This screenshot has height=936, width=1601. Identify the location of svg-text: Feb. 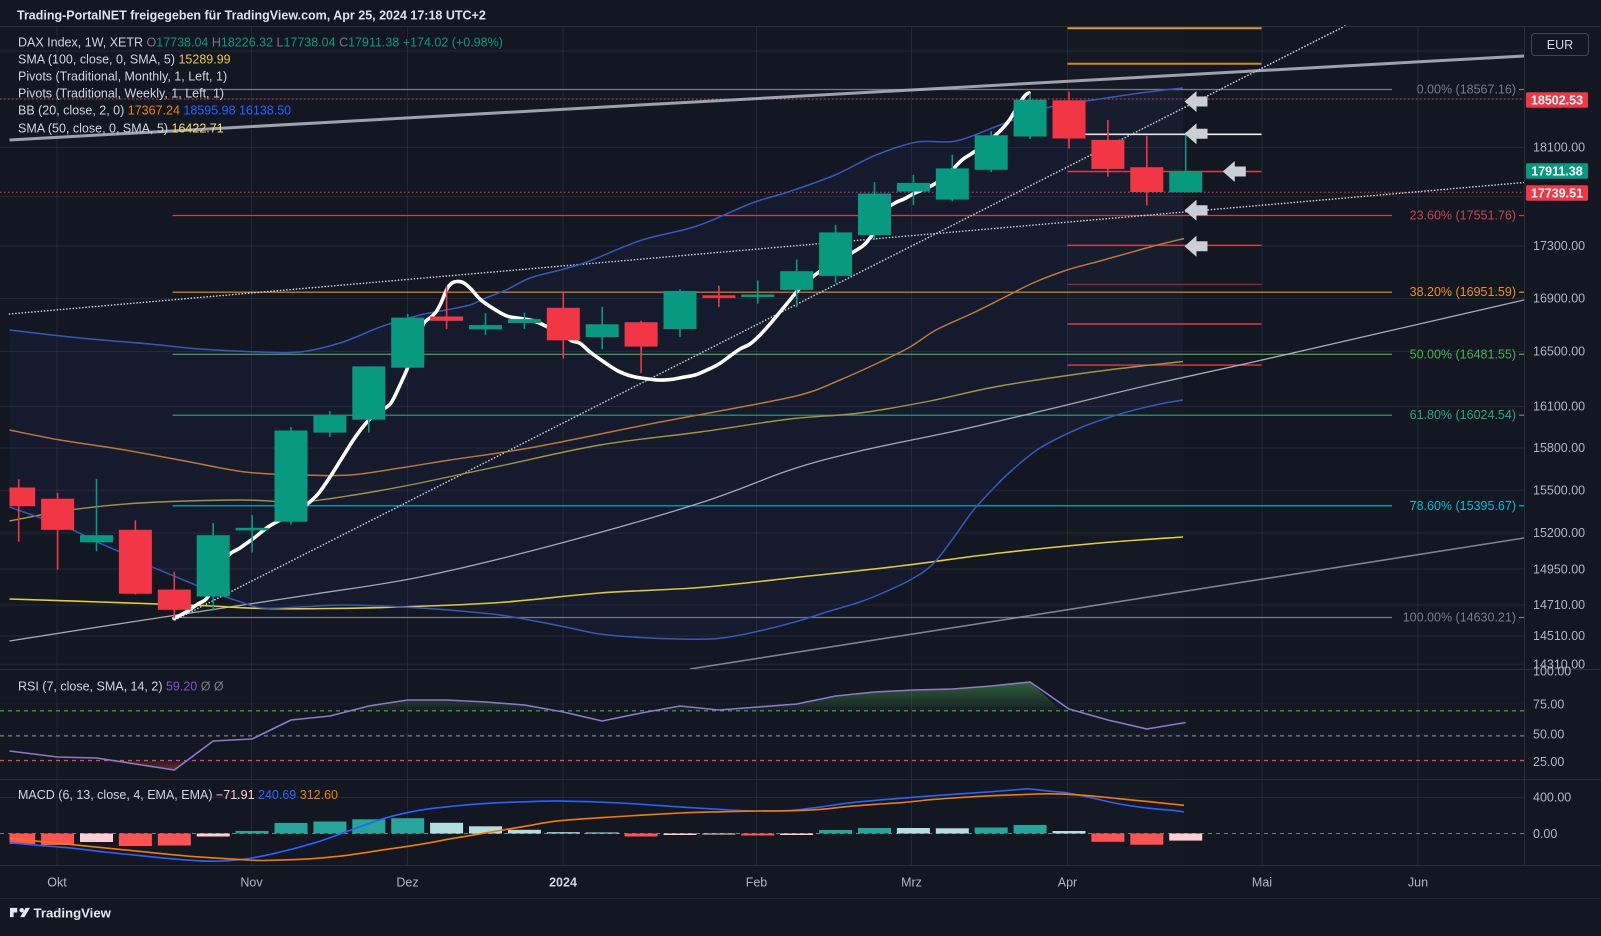
(757, 883).